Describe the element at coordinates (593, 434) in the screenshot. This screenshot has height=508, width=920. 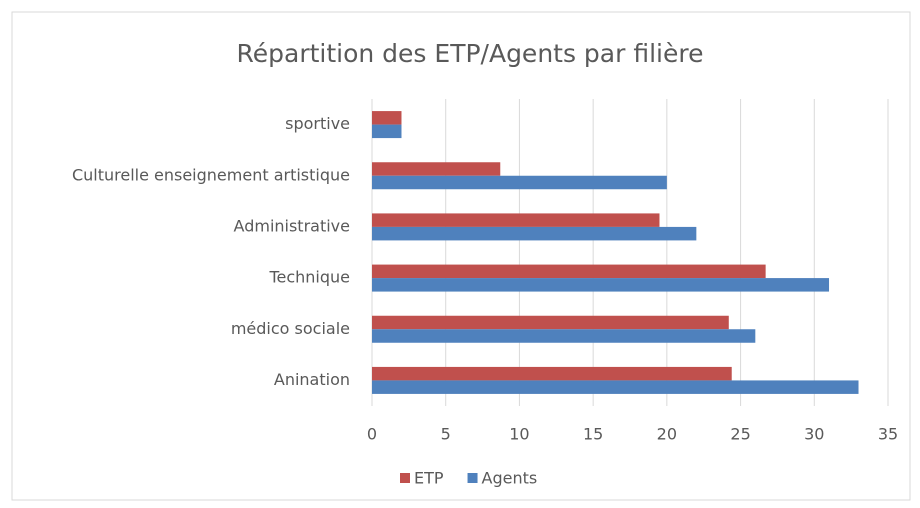
I see `x-tick-label: 15` at that location.